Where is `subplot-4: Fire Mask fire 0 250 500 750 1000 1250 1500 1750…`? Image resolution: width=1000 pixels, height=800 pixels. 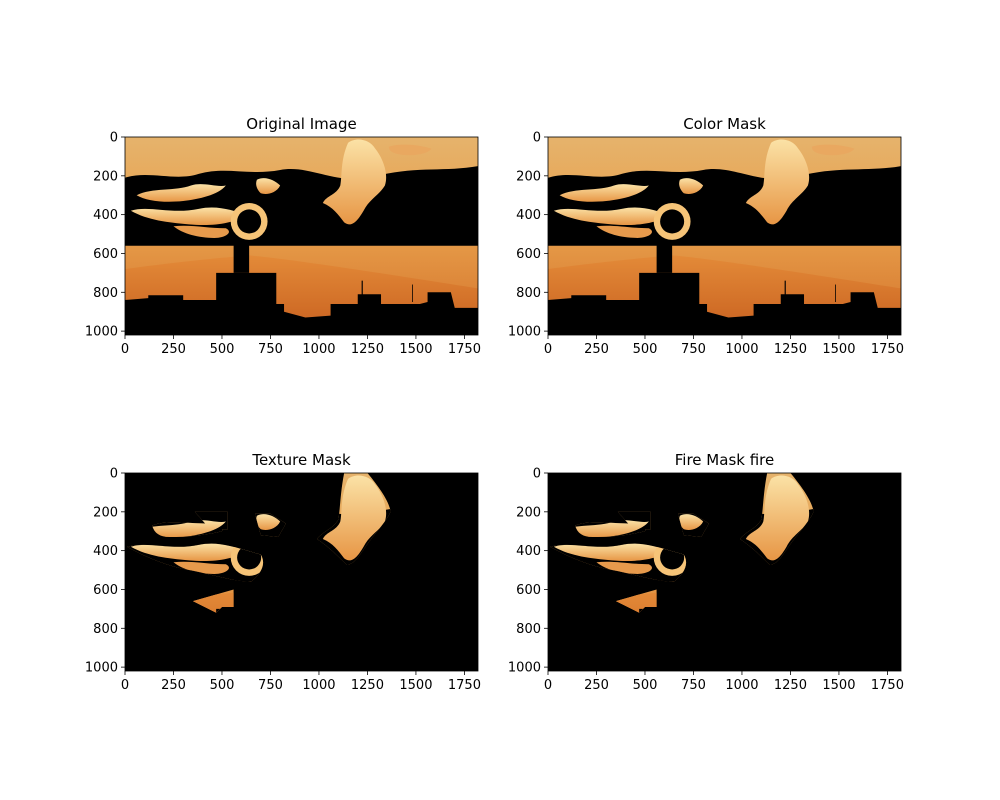 subplot-4: Fire Mask fire 0 250 500 750 1000 1250 1500 1750… is located at coordinates (706, 572).